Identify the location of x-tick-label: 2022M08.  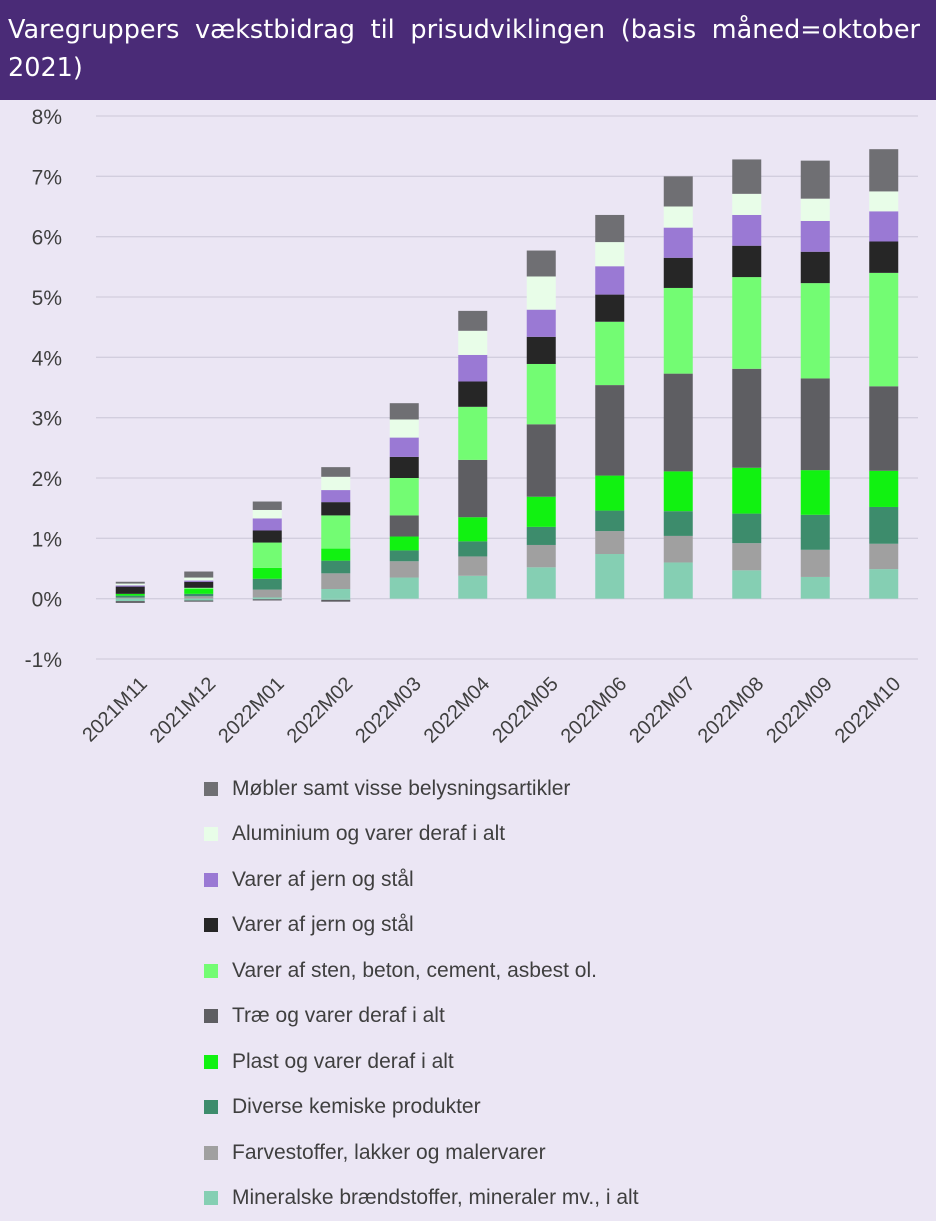
(731, 710).